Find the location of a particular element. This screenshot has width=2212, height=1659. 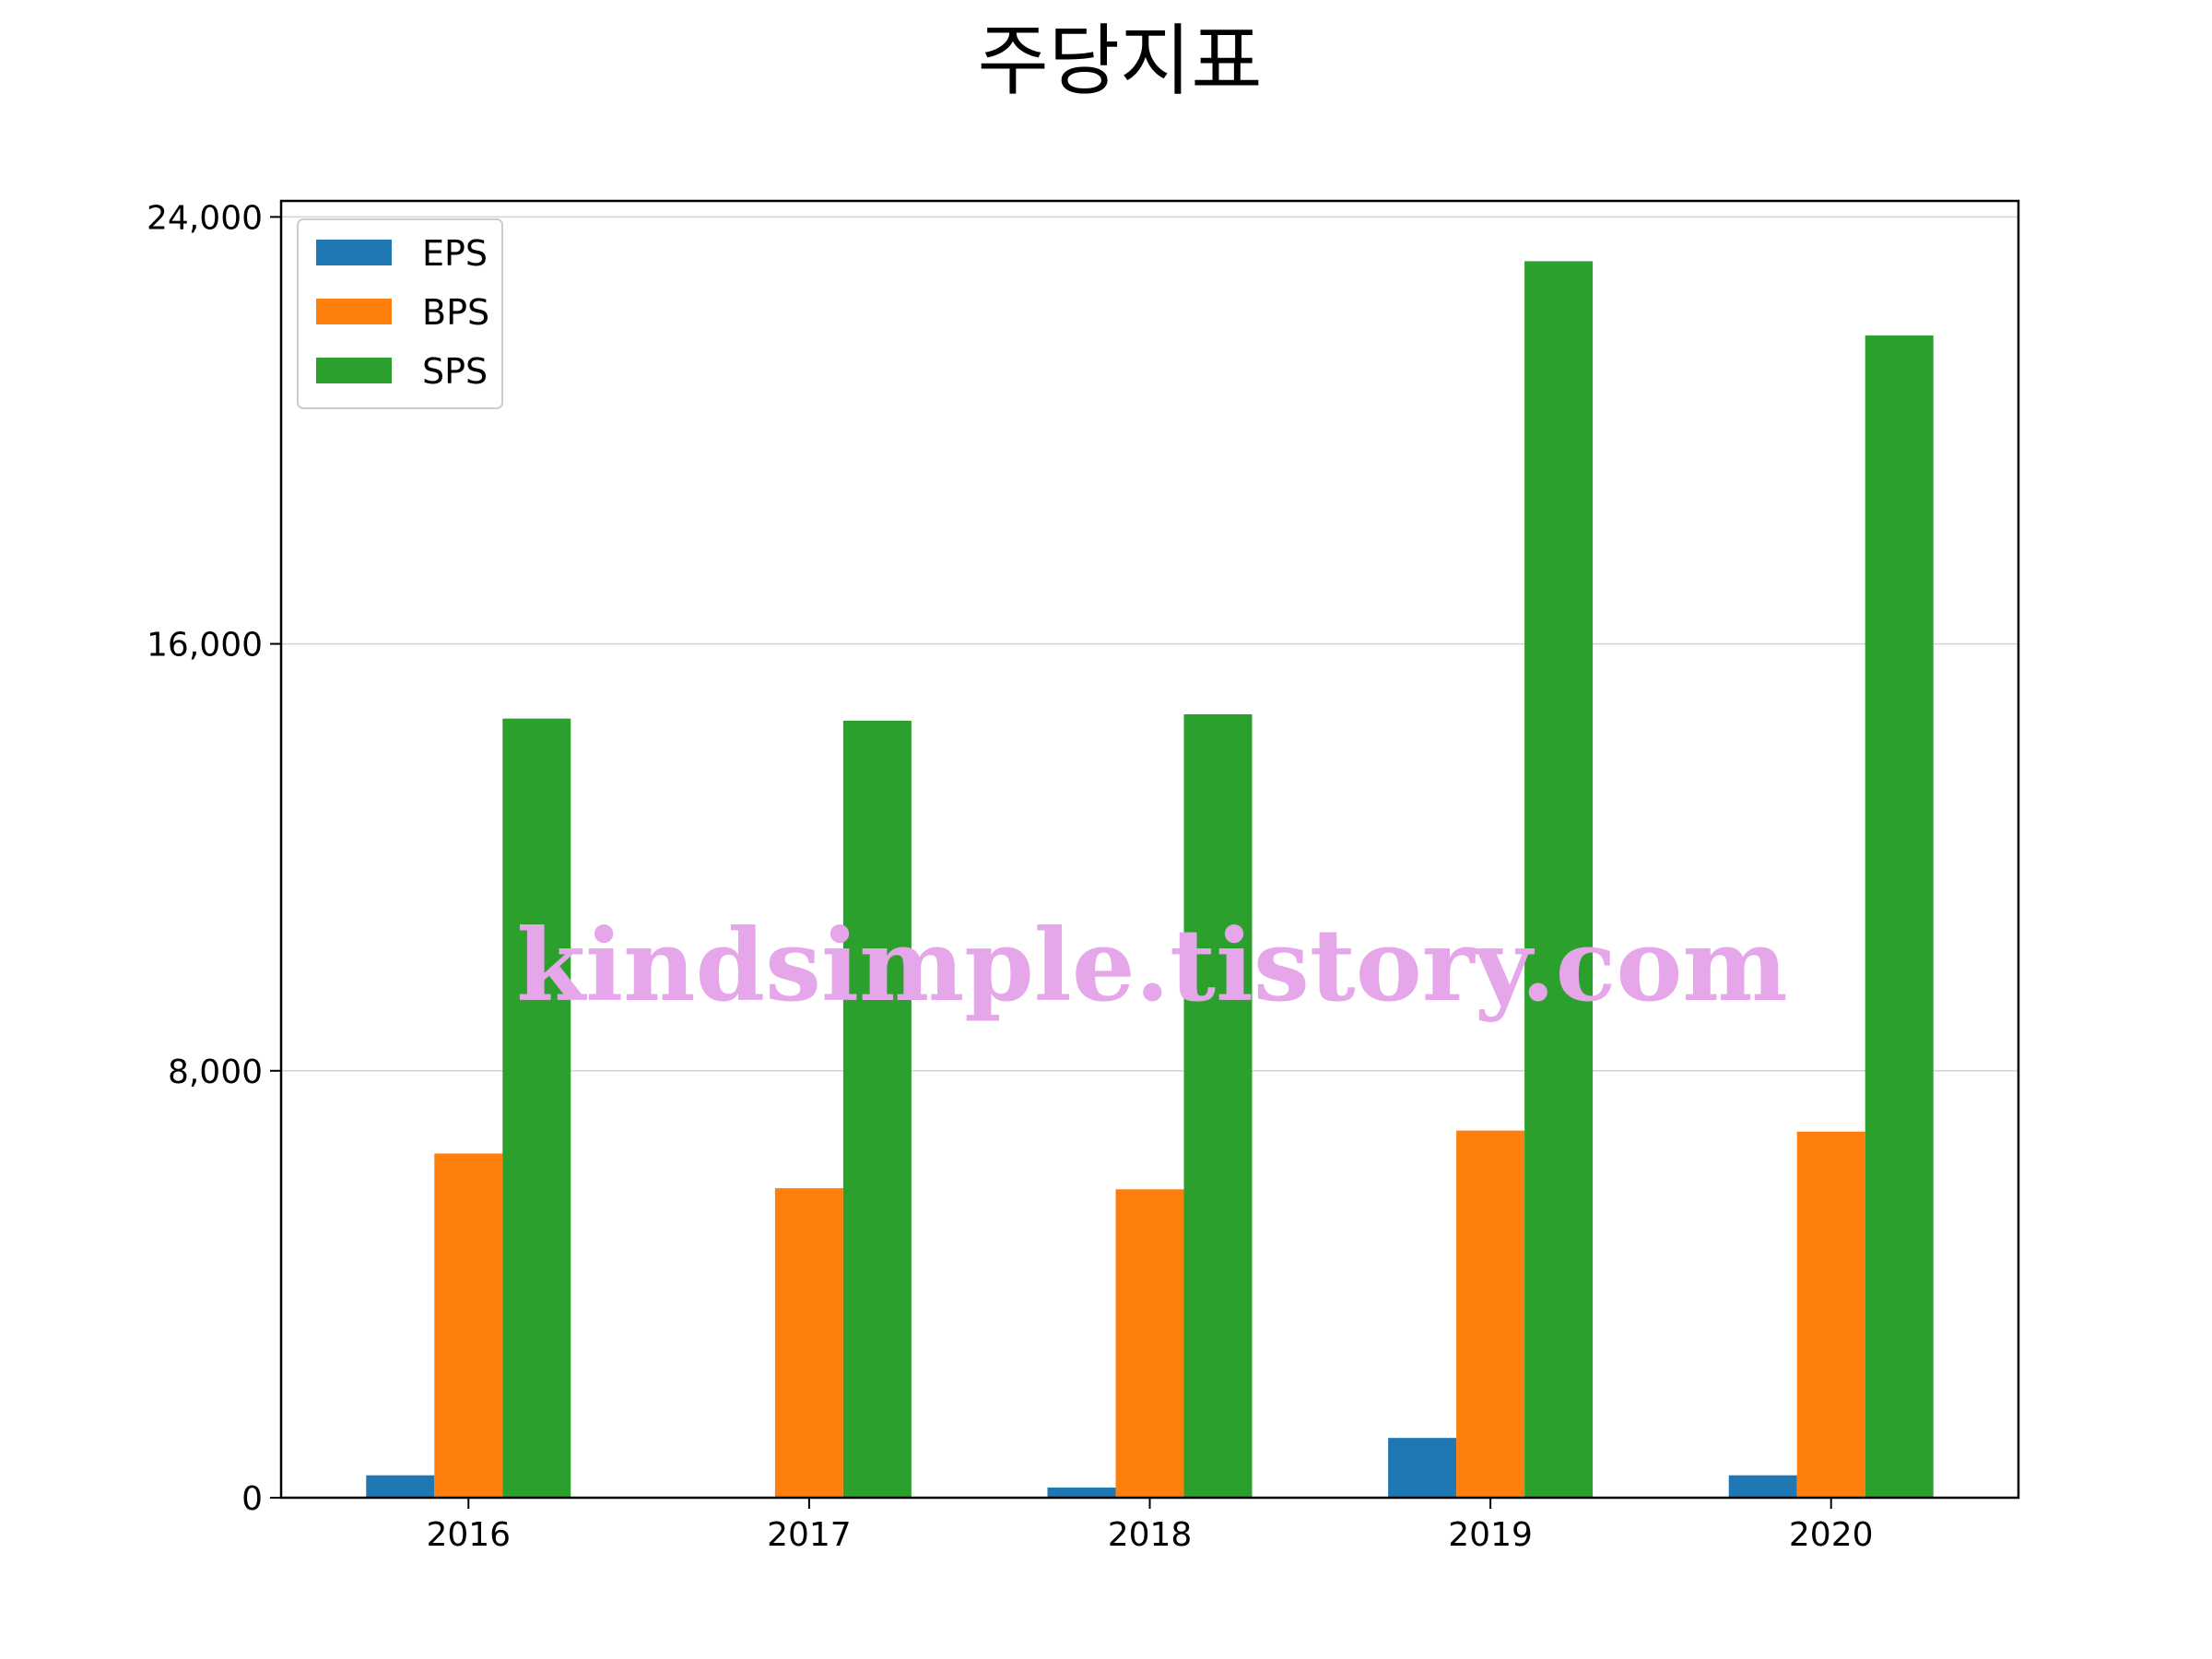

x-tick-label: 2020 is located at coordinates (1831, 1535).